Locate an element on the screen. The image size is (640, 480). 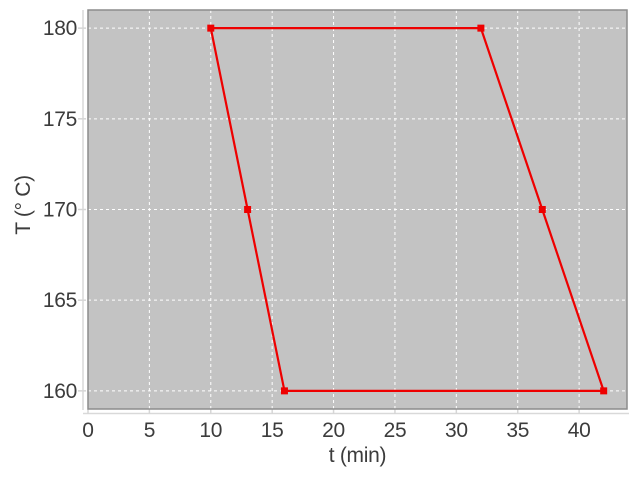
x-tick-label: 40 is located at coordinates (579, 430).